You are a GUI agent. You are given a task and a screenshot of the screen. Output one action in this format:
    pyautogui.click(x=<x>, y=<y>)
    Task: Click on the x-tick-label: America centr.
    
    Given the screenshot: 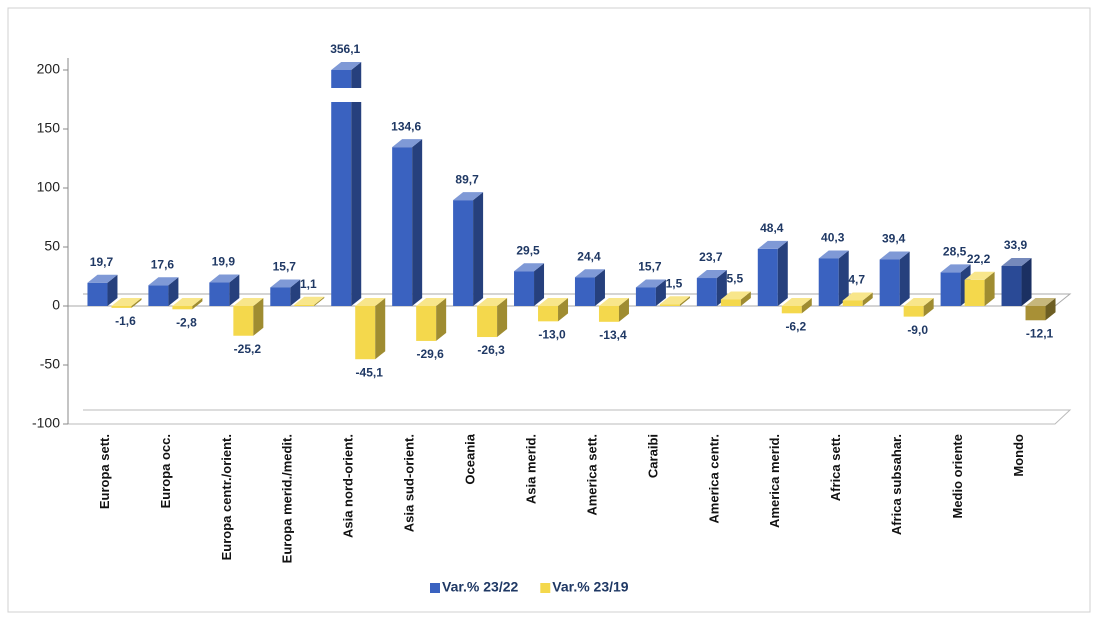 What is the action you would take?
    pyautogui.click(x=713, y=479)
    